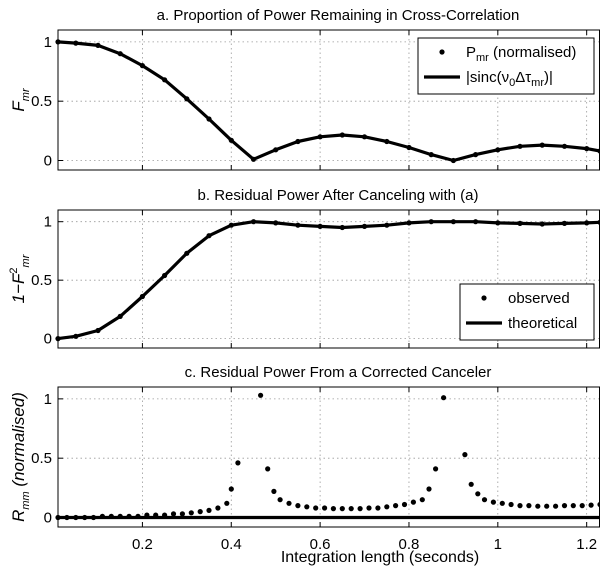 The height and width of the screenshot is (571, 600). I want to click on legend: observed theoretical, so click(527, 312).